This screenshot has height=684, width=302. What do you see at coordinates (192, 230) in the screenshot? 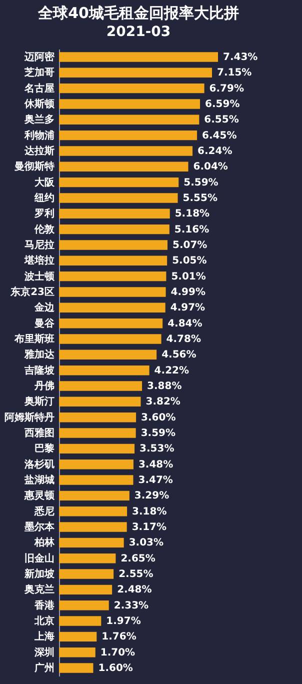
I see `data-label: 5.16%` at bounding box center [192, 230].